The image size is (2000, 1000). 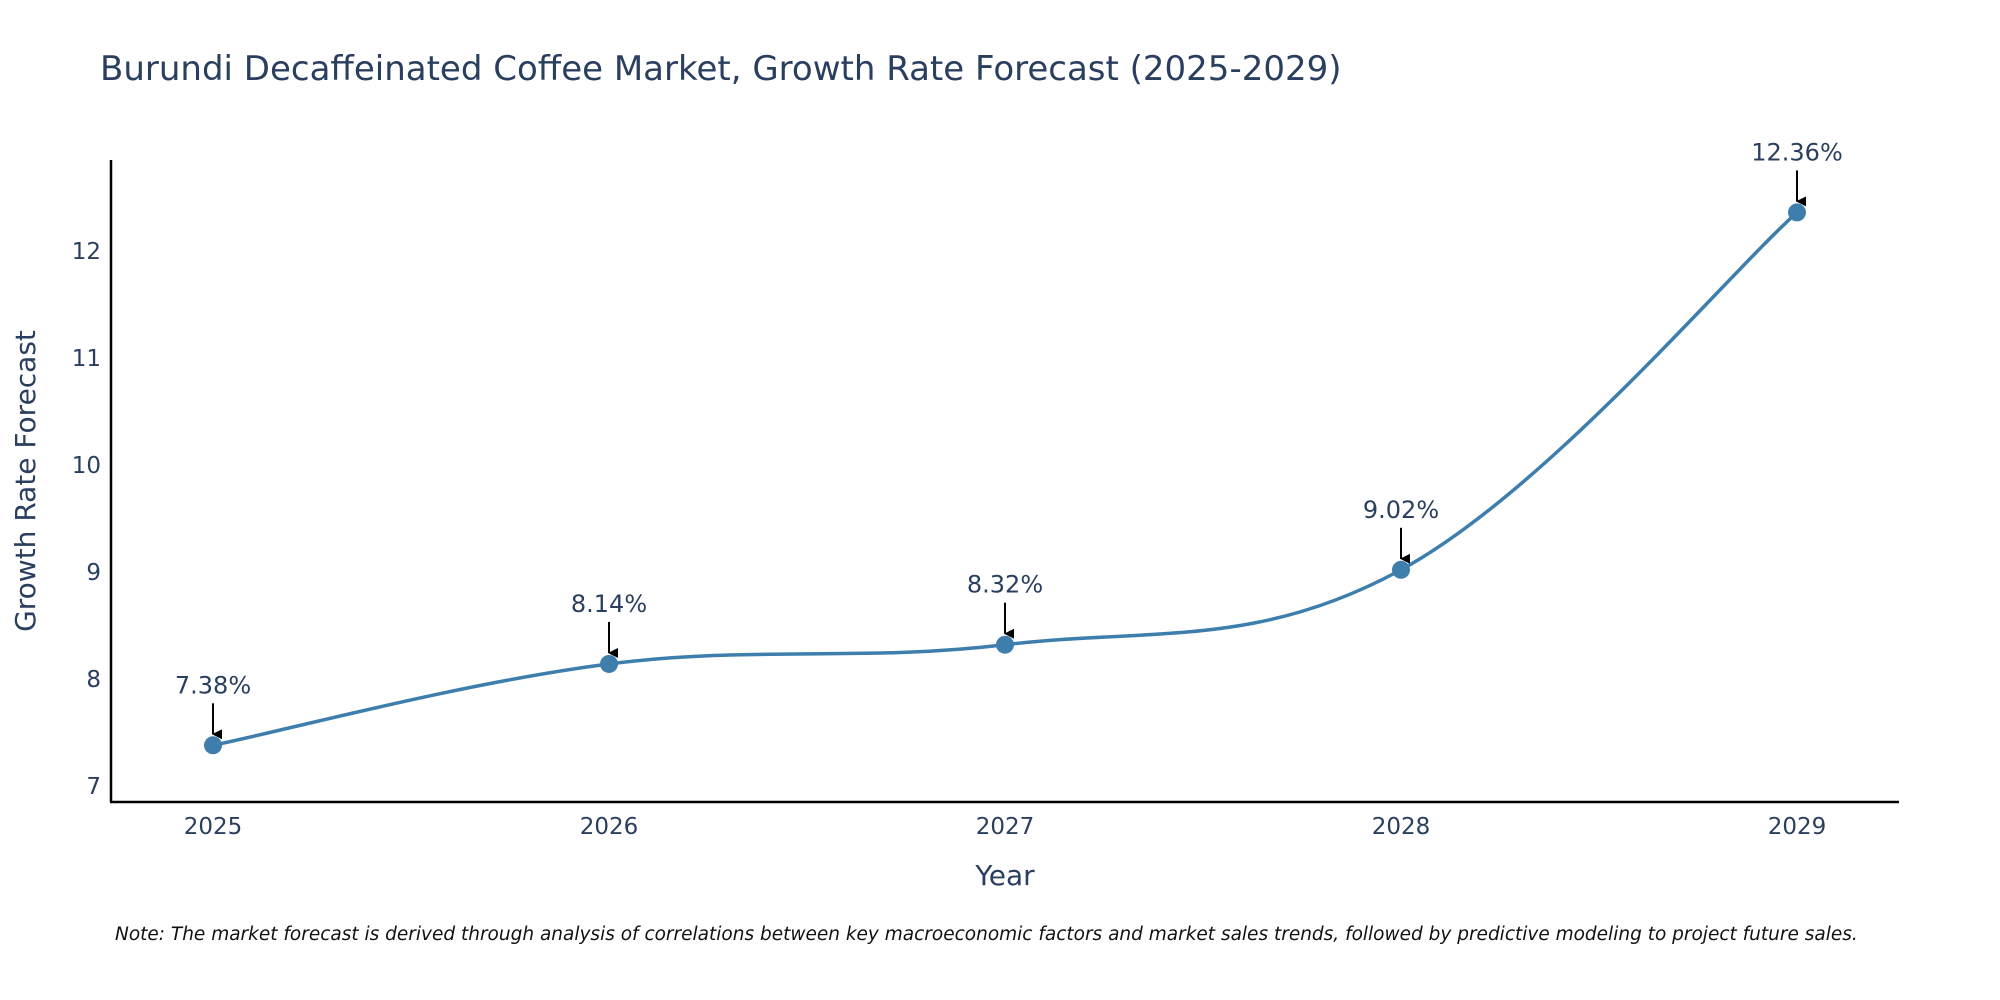 I want to click on data-point-2027, so click(x=1005, y=644).